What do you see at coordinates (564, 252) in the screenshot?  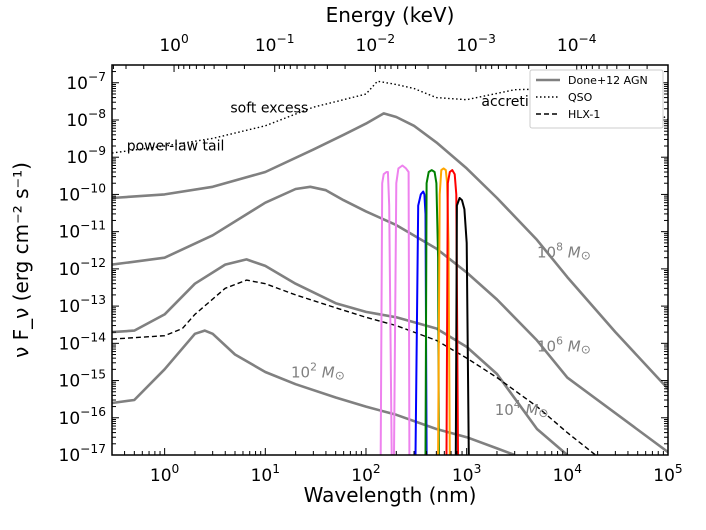 I see `mass-label: 108 M⊙` at bounding box center [564, 252].